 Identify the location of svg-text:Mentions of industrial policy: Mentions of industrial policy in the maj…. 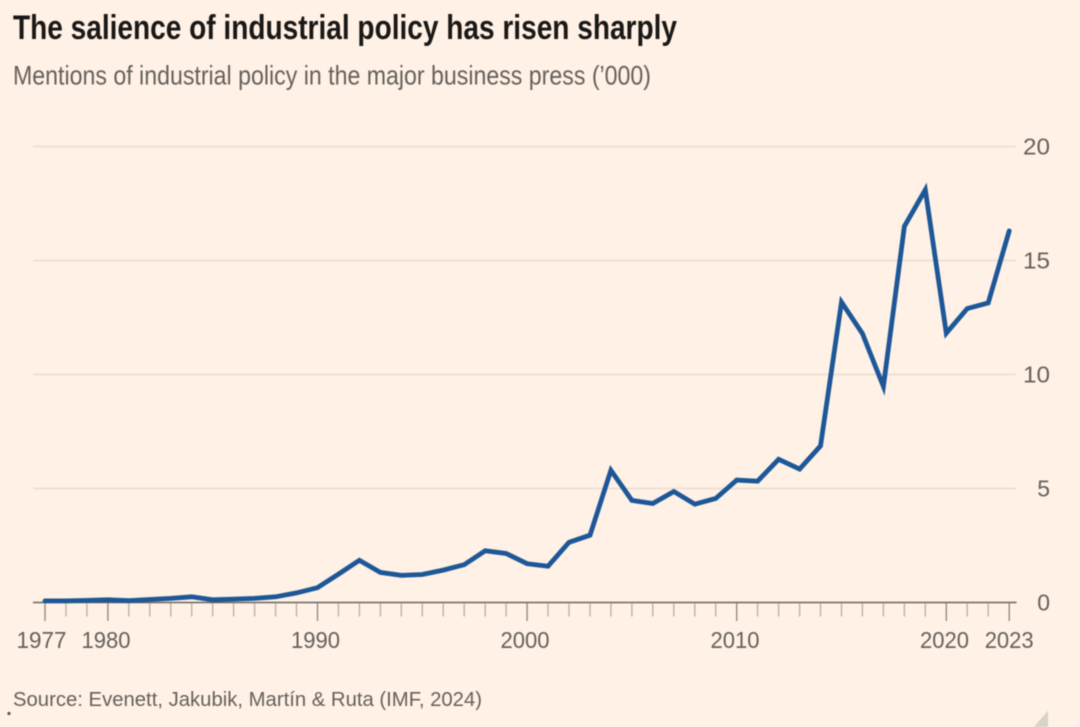
(332, 76).